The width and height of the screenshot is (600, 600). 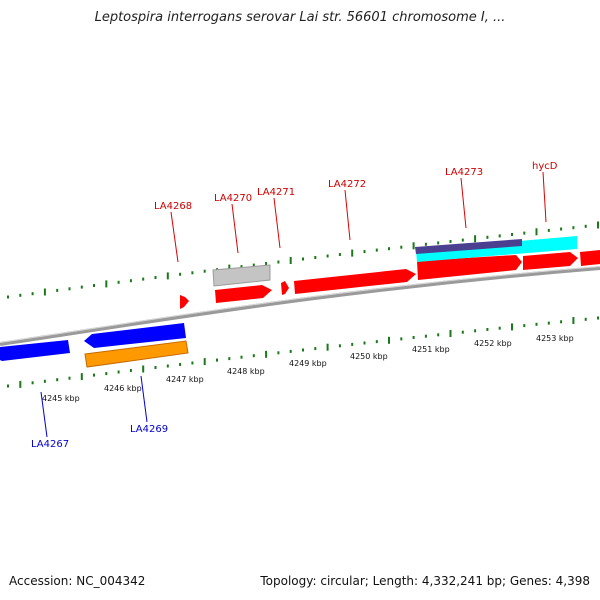 What do you see at coordinates (173, 206) in the screenshot?
I see `gene-label-la4268: LA4268` at bounding box center [173, 206].